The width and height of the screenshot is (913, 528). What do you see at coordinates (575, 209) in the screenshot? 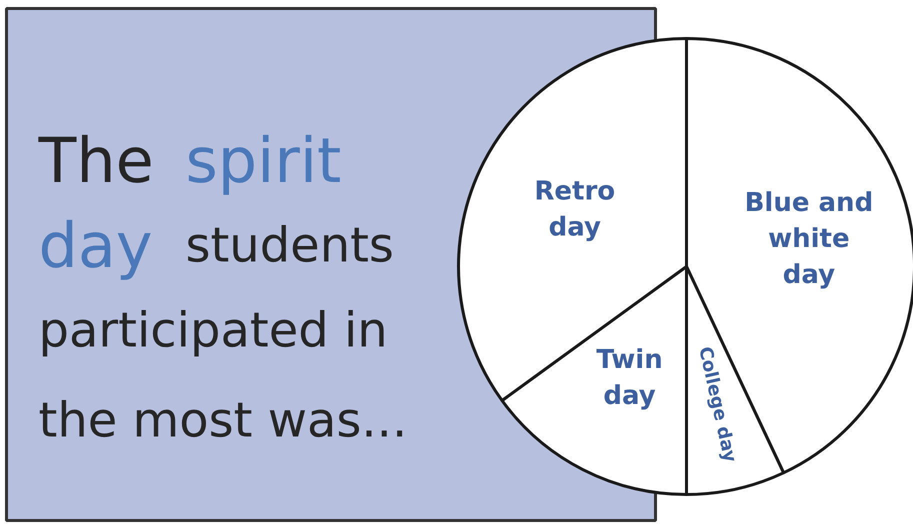
I see `slice-label: Retro day` at bounding box center [575, 209].